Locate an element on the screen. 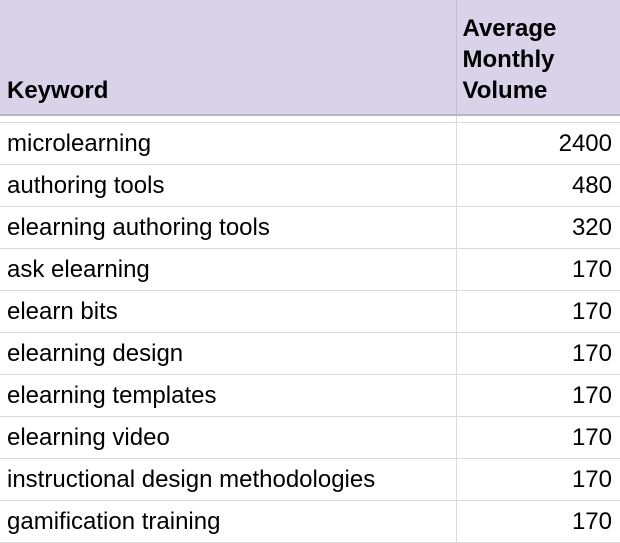 This screenshot has height=543, width=620. header-volume-line-3: Volume is located at coordinates (505, 90).